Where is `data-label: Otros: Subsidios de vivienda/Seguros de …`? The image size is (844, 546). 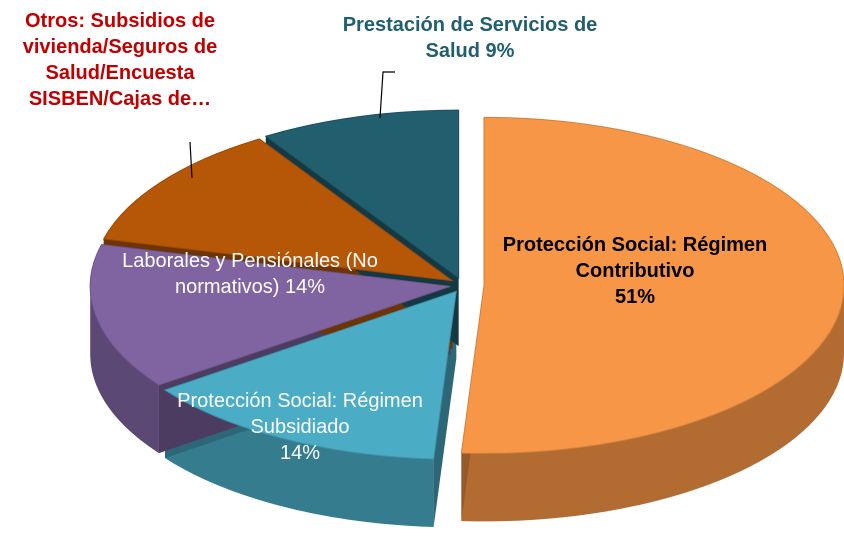
data-label: Otros: Subsidios de vivienda/Seguros de … is located at coordinates (120, 60).